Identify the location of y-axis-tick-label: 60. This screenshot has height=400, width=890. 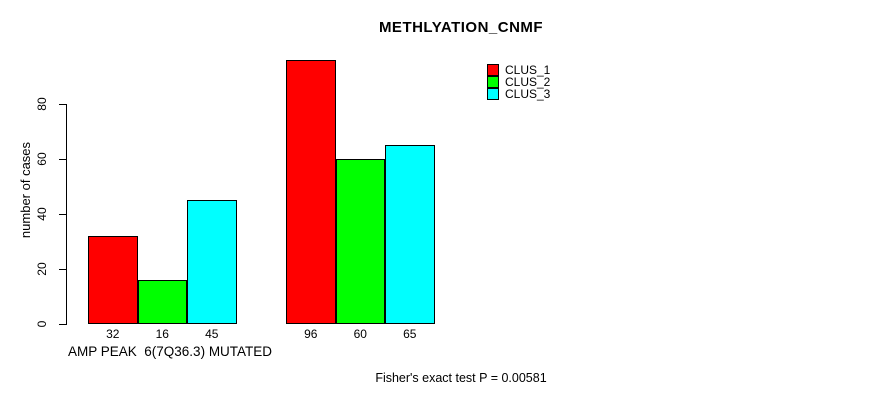
(42, 159).